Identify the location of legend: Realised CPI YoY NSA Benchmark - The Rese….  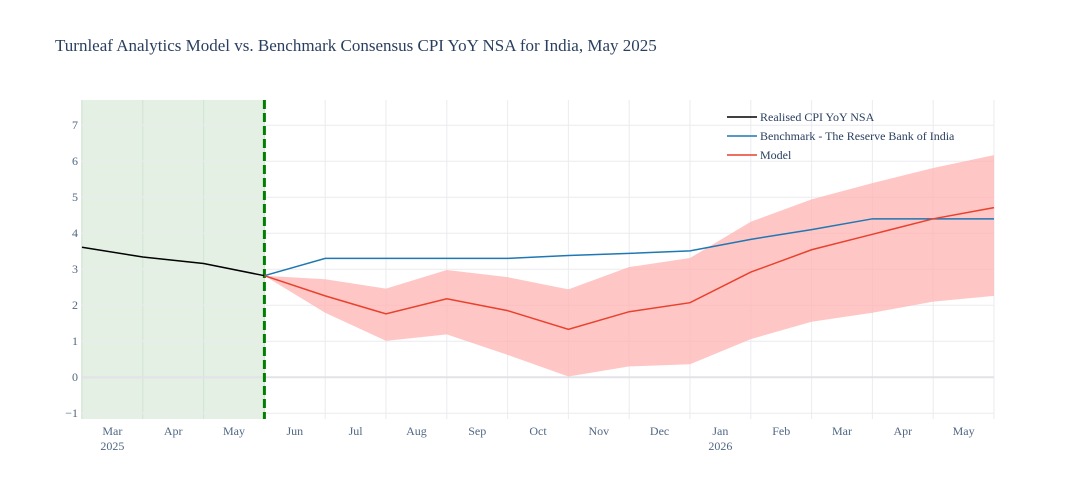
(841, 136).